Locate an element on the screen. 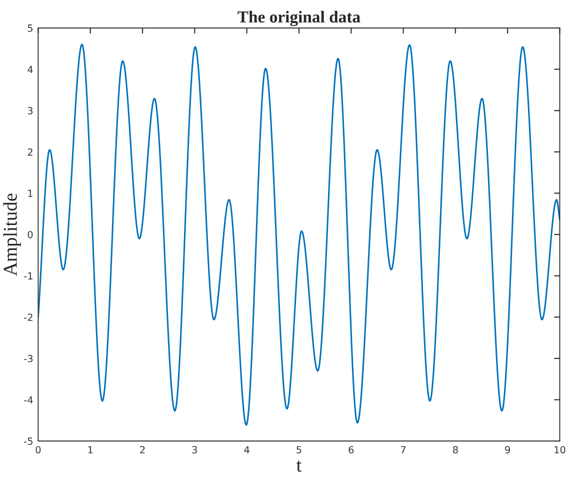 Image resolution: width=570 pixels, height=482 pixels. x-tick-label: 1 is located at coordinates (90, 450).